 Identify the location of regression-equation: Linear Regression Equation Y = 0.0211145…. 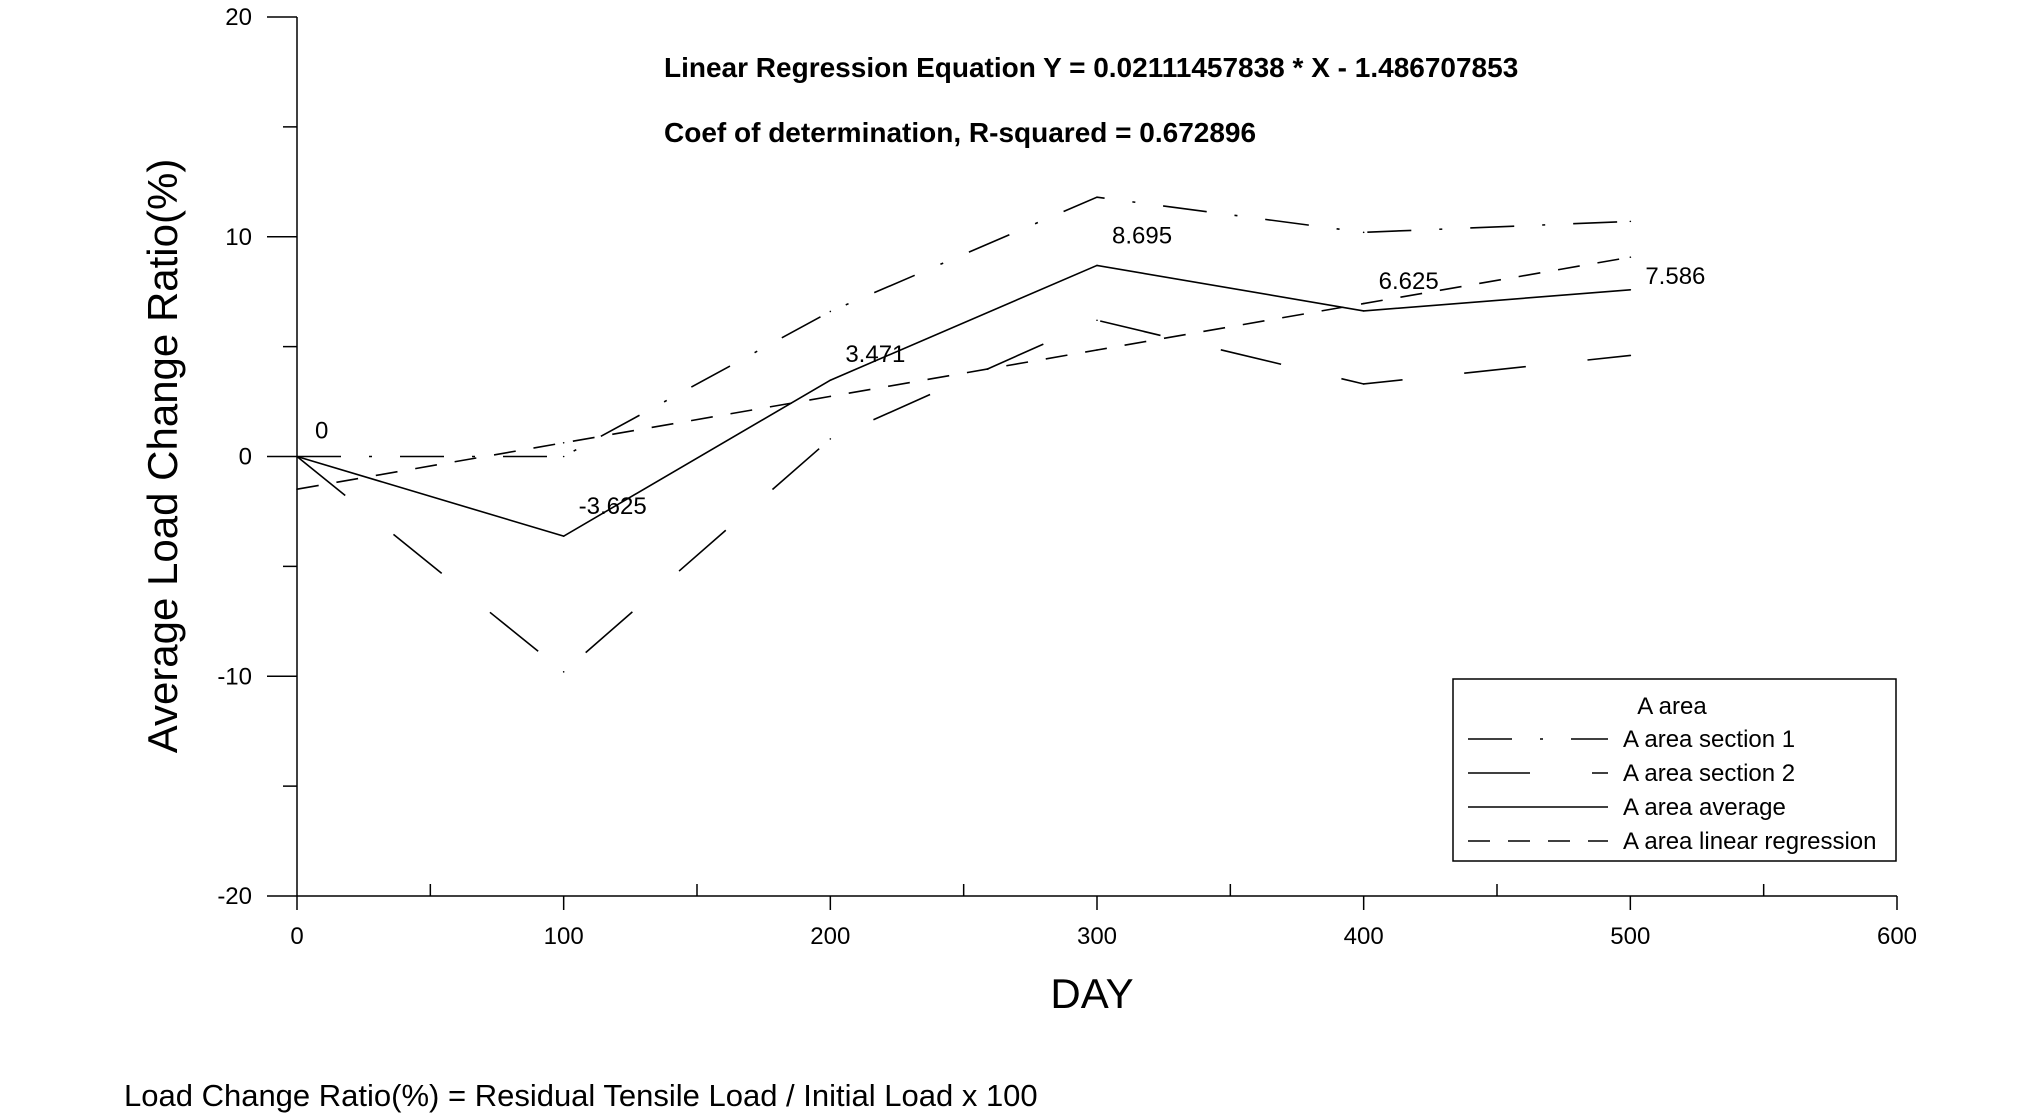
(1091, 67).